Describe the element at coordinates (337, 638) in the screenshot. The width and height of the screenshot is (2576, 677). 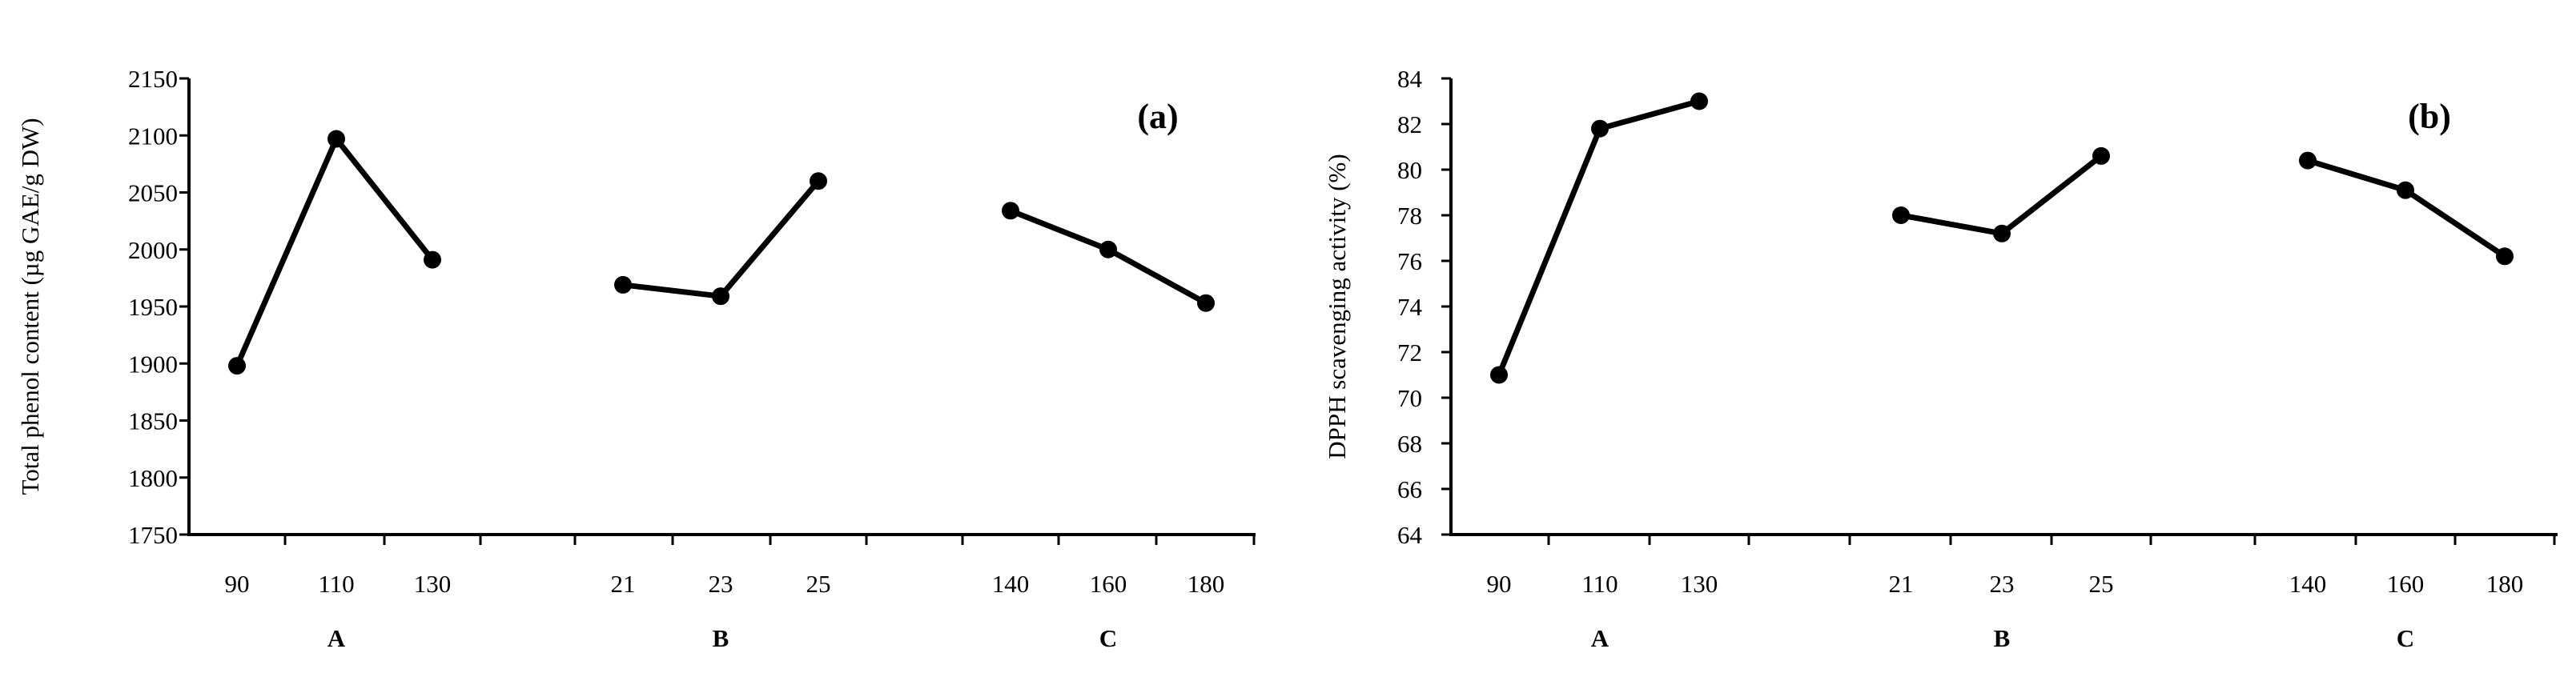
I see `chart0-factor-label: A` at that location.